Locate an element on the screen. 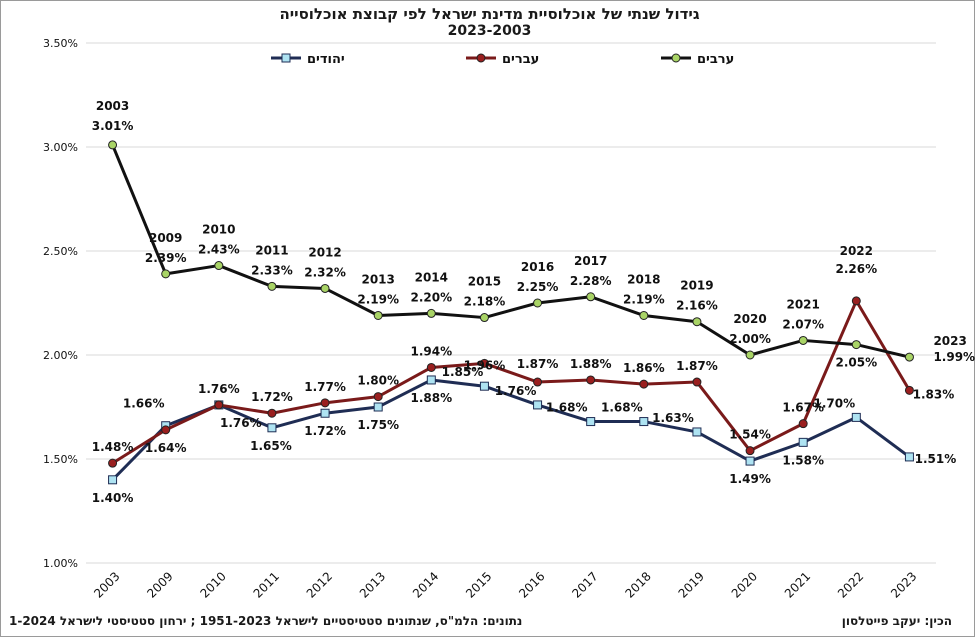  data-label: 1.64% is located at coordinates (166, 448).